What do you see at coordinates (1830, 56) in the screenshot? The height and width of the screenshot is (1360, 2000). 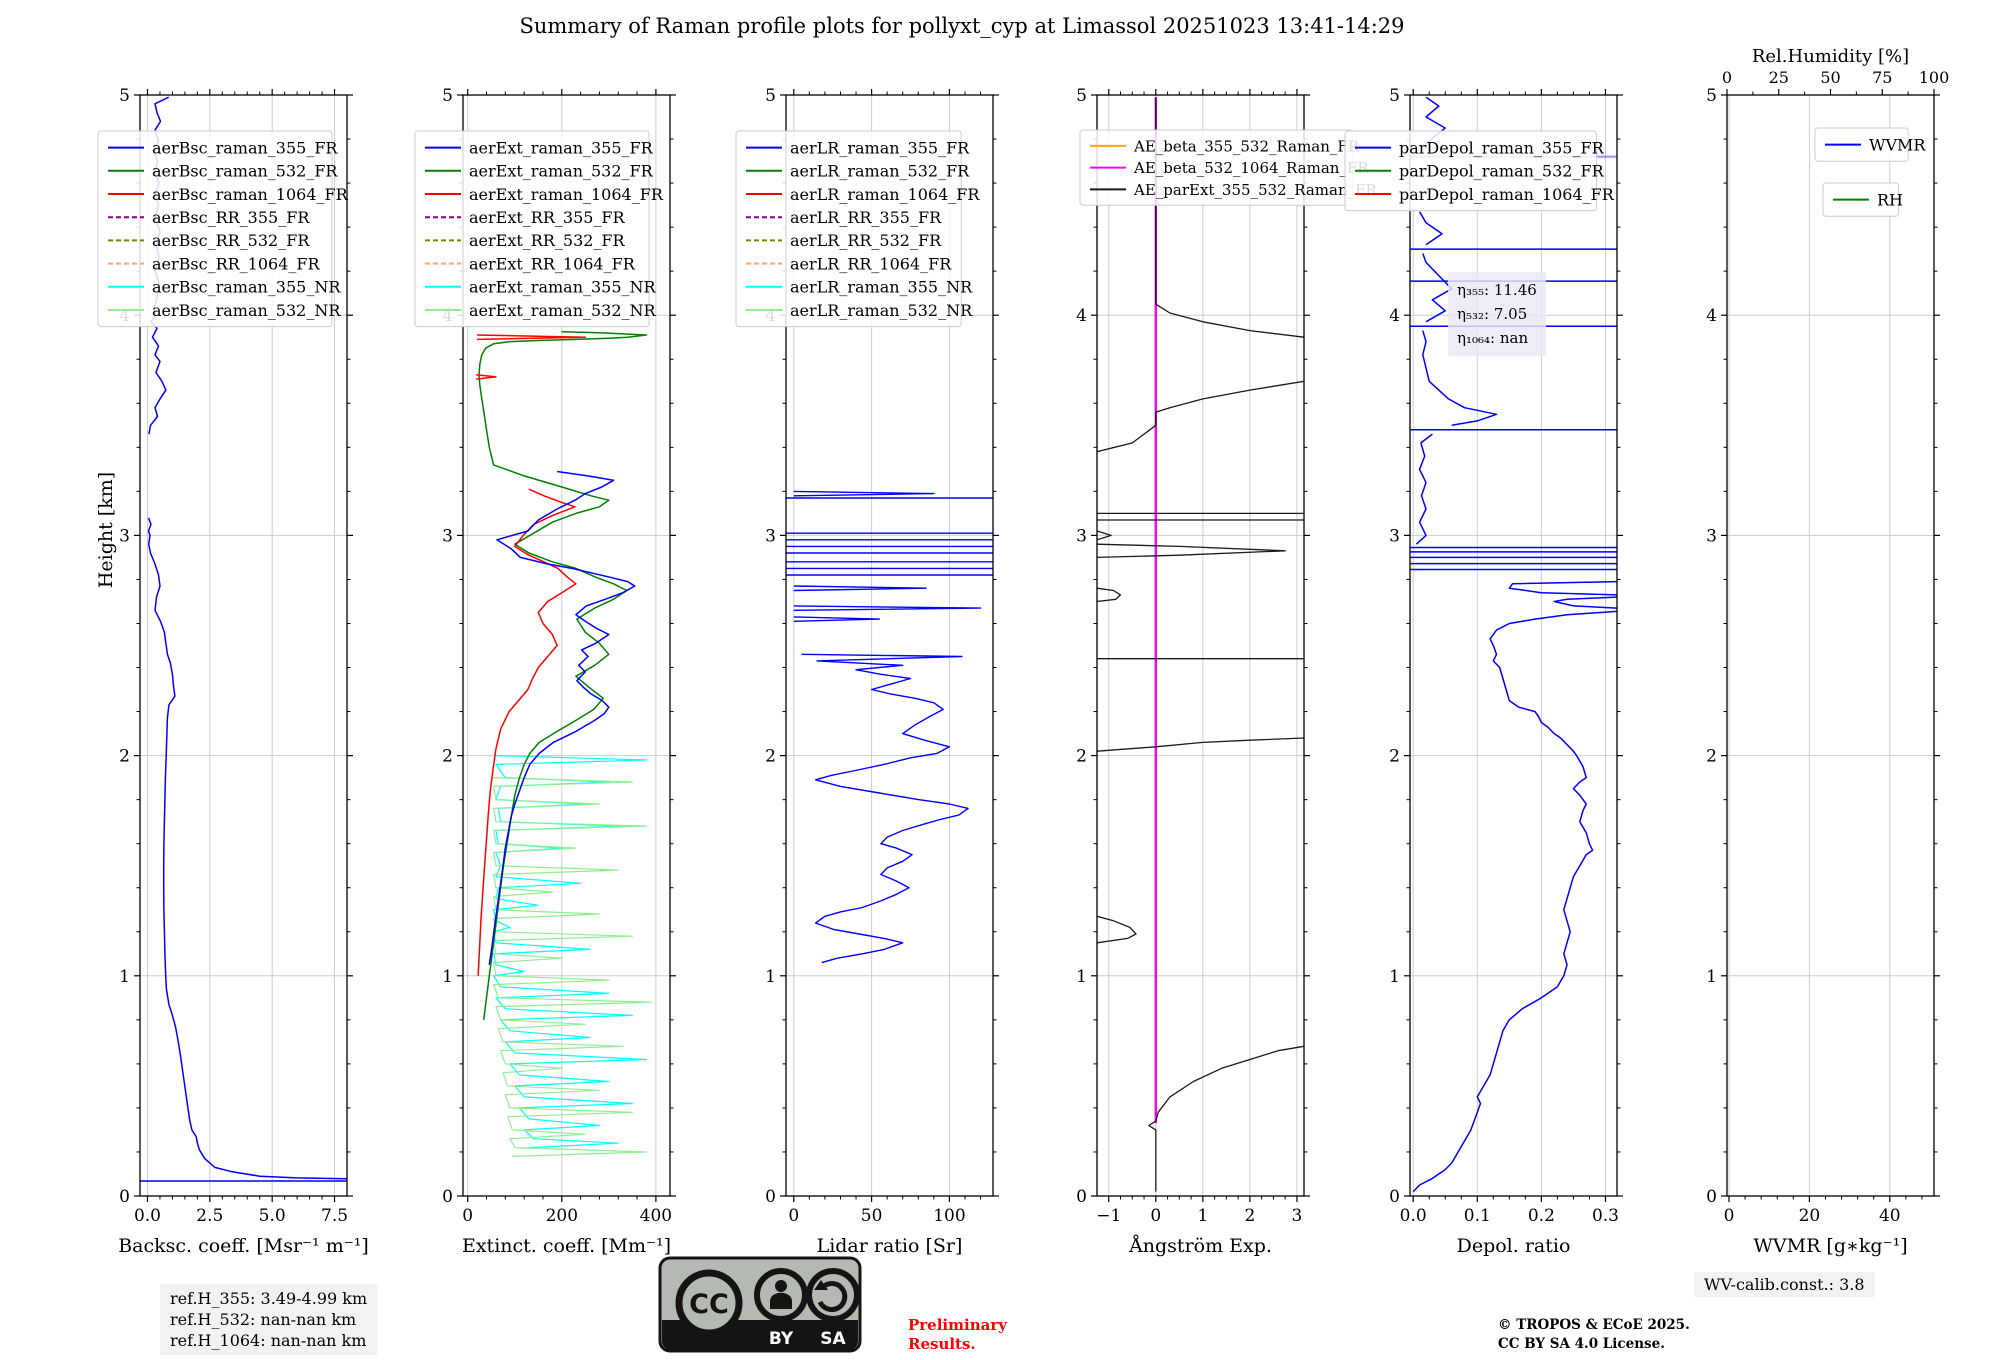 I see `svg-text: Rel.Humidity [%]` at bounding box center [1830, 56].